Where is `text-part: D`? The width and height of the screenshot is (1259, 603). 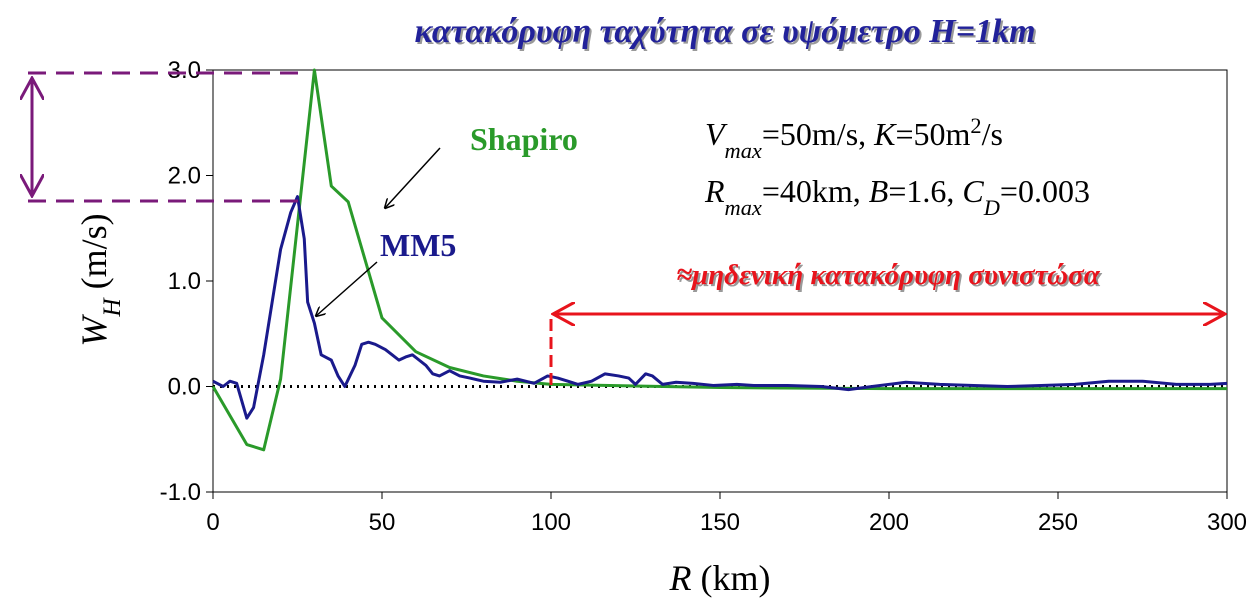 text-part: D is located at coordinates (991, 207).